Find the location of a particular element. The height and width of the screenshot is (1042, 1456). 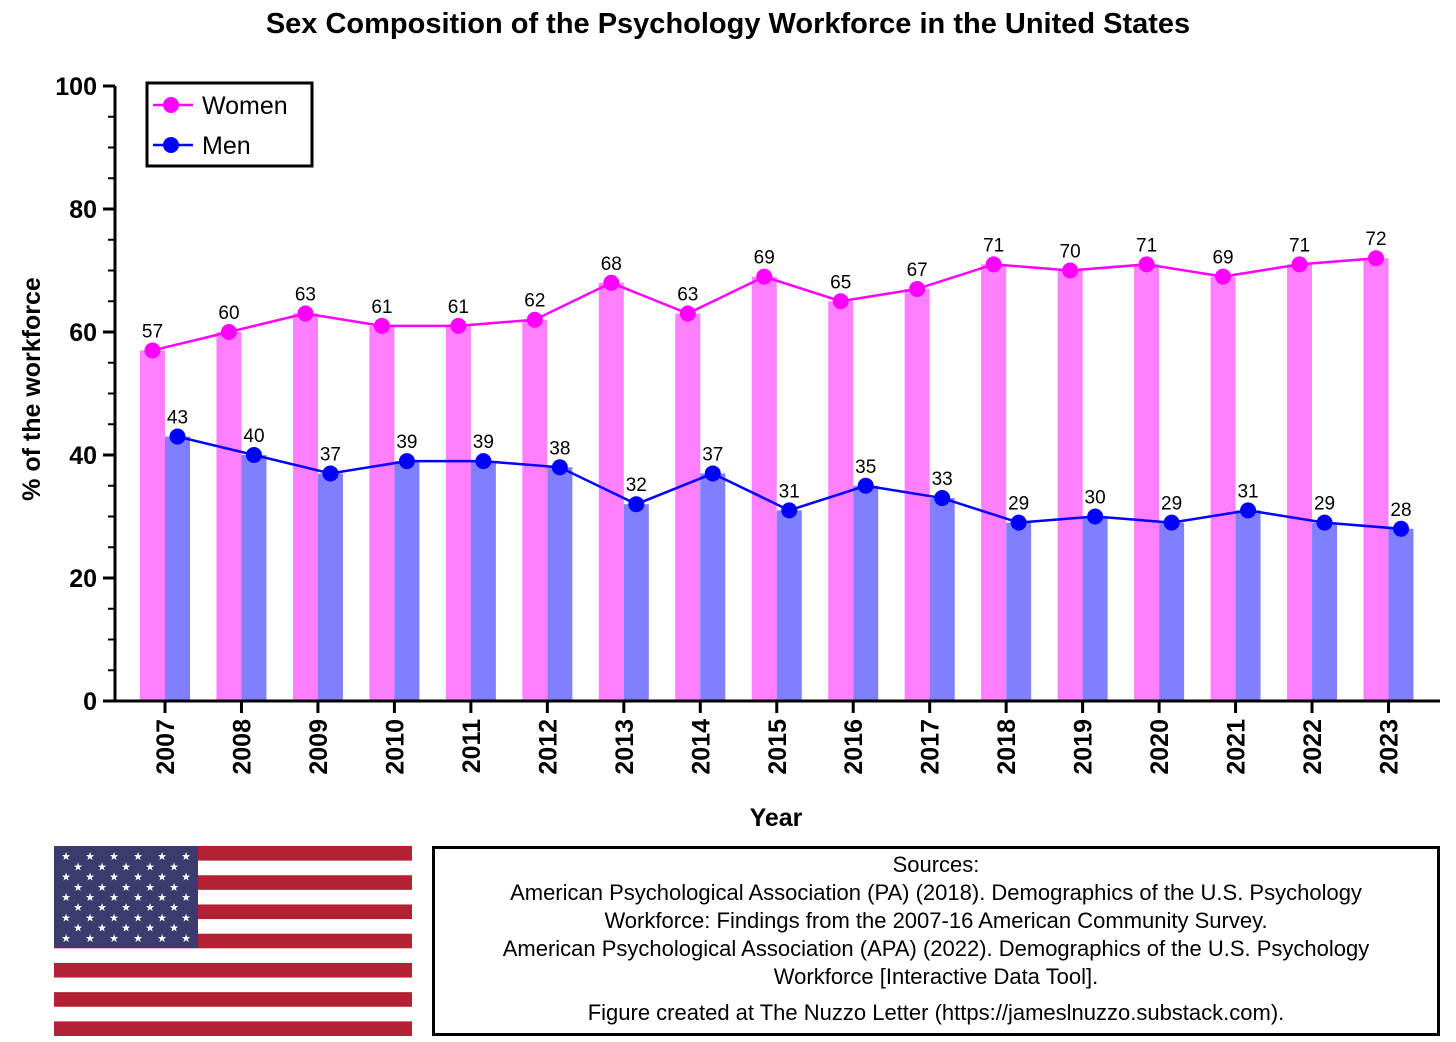

y-tick-label: 100 is located at coordinates (76, 87).